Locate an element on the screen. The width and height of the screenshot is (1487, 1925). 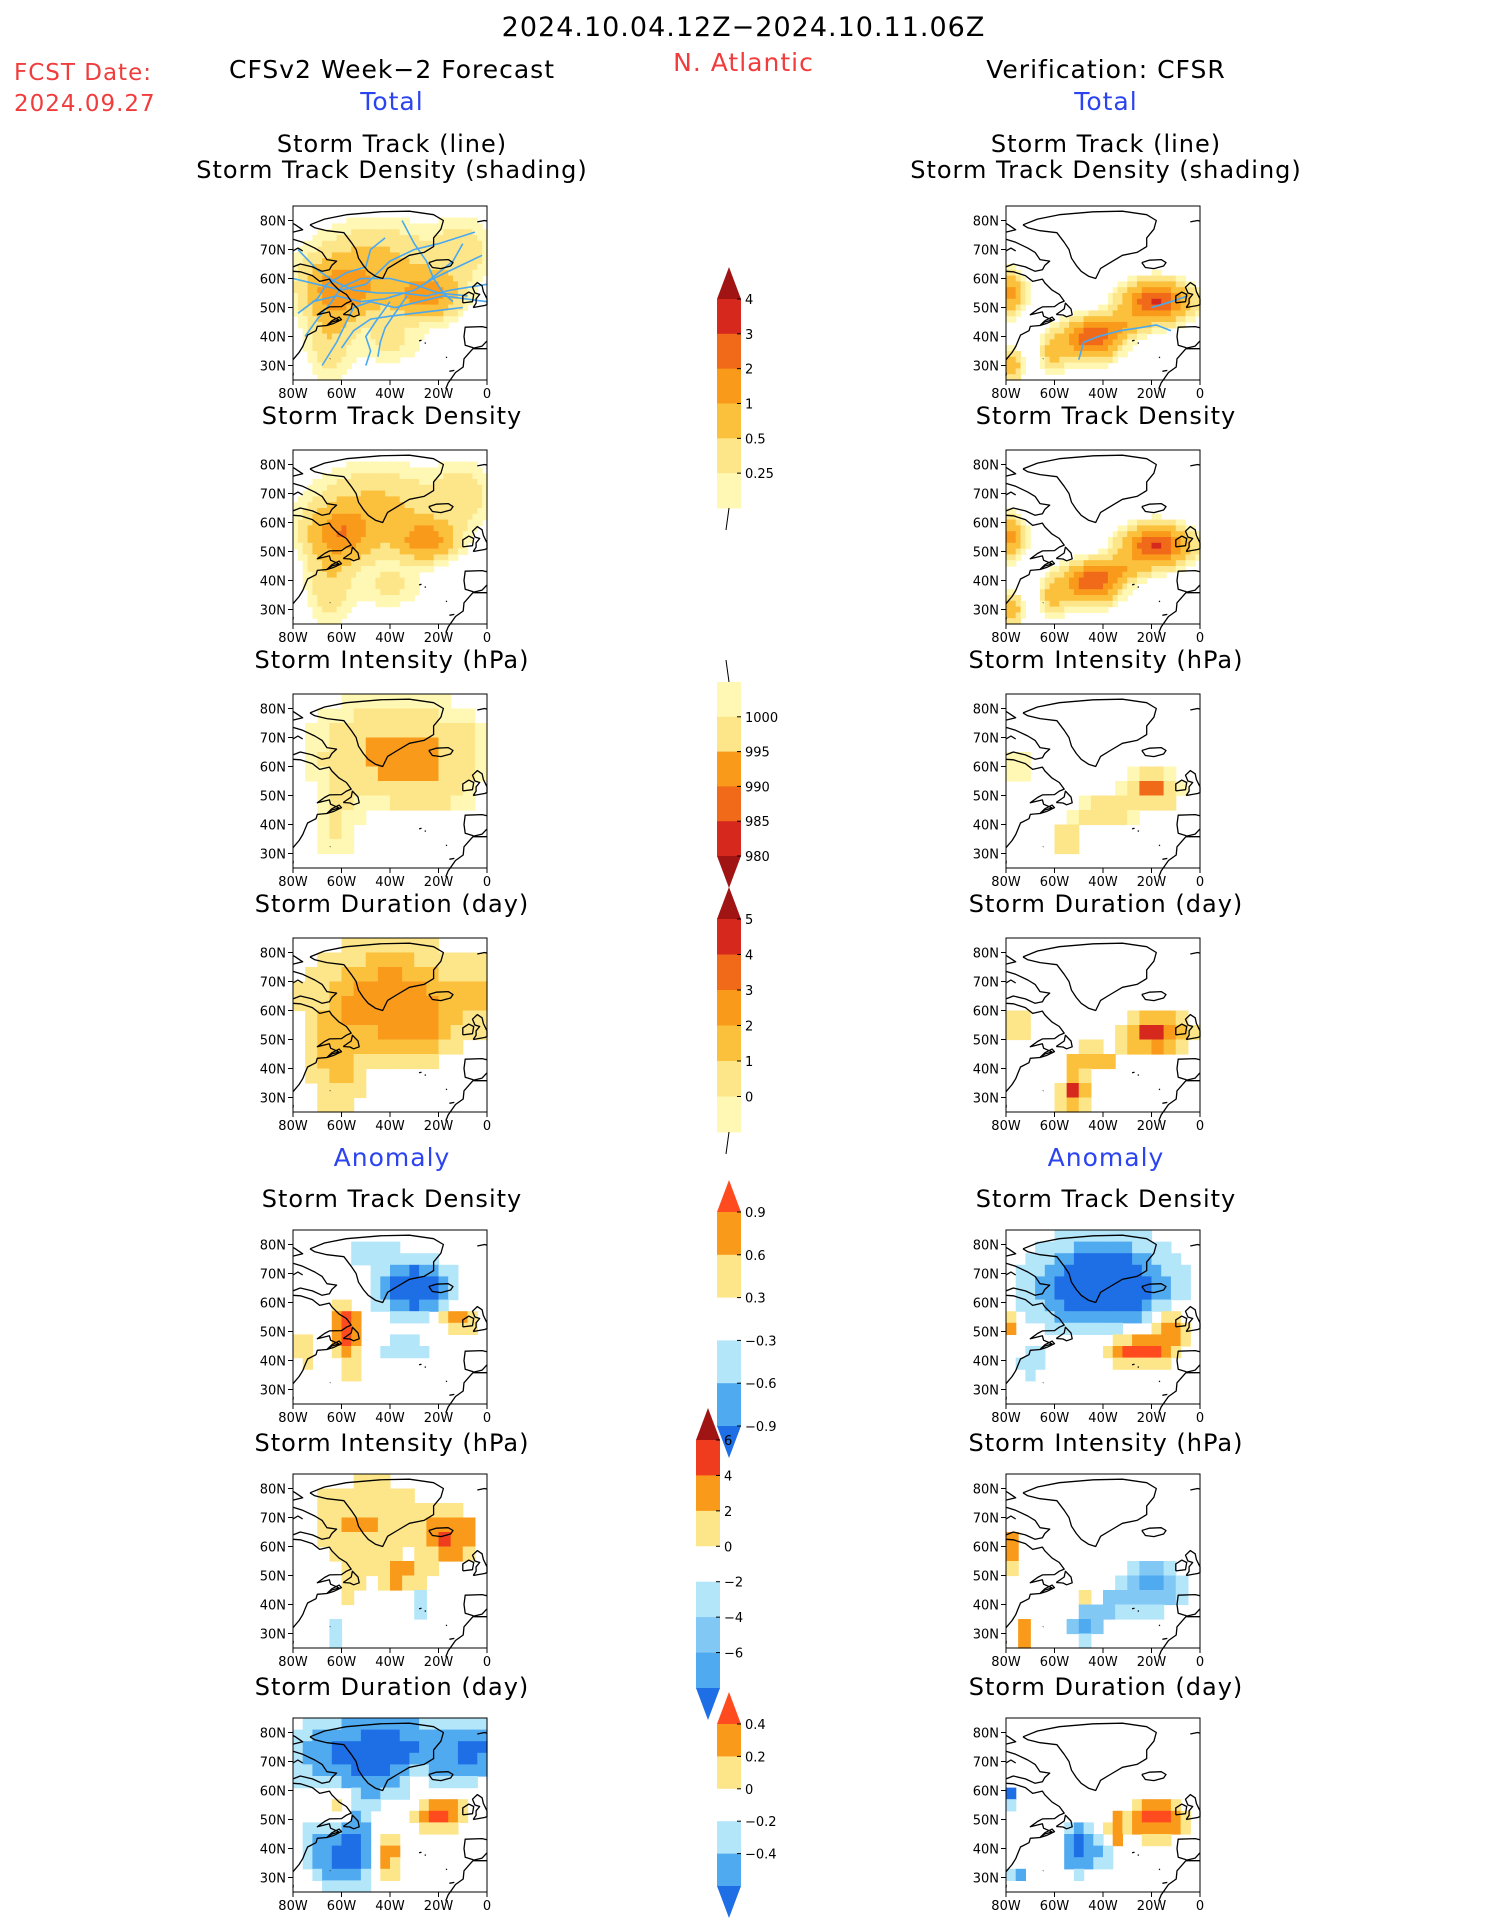
x-tick-label: 80W is located at coordinates (293, 638).